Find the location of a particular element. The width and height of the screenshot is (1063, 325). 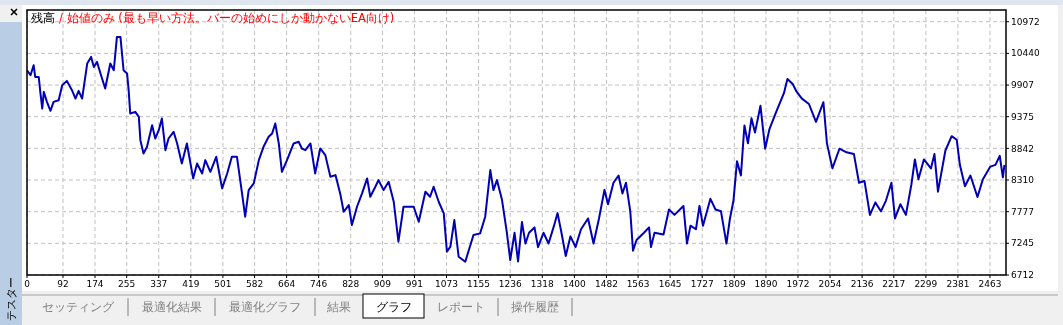

y-tick-label: 8310 is located at coordinates (1023, 180).